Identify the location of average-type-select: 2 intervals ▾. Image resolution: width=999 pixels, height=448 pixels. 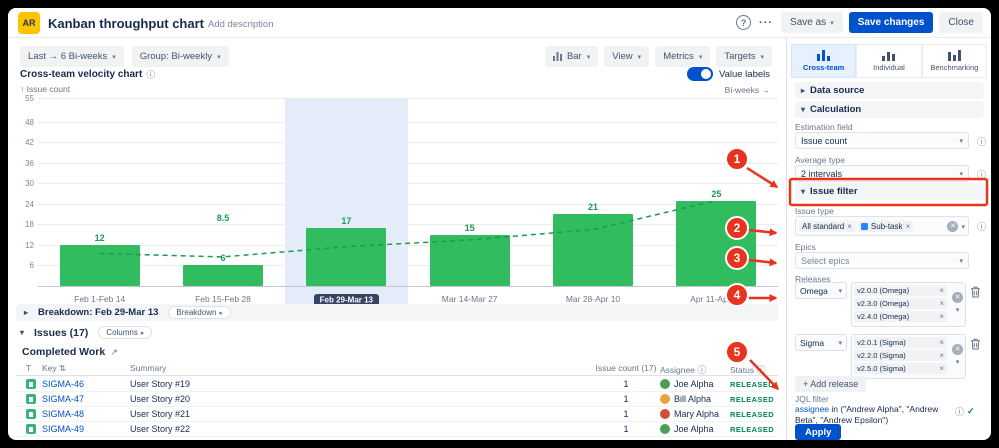
(882, 173).